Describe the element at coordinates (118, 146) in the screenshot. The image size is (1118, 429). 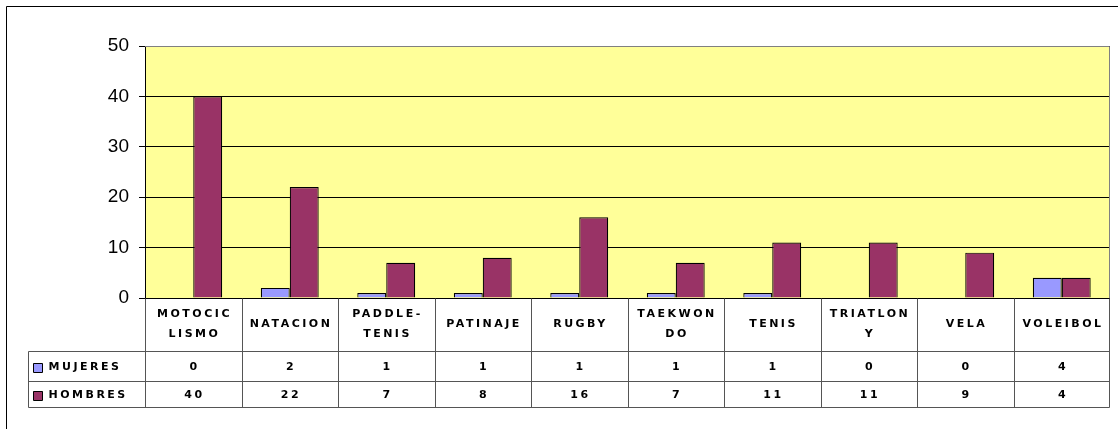
I see `y-tick-label: 30` at that location.